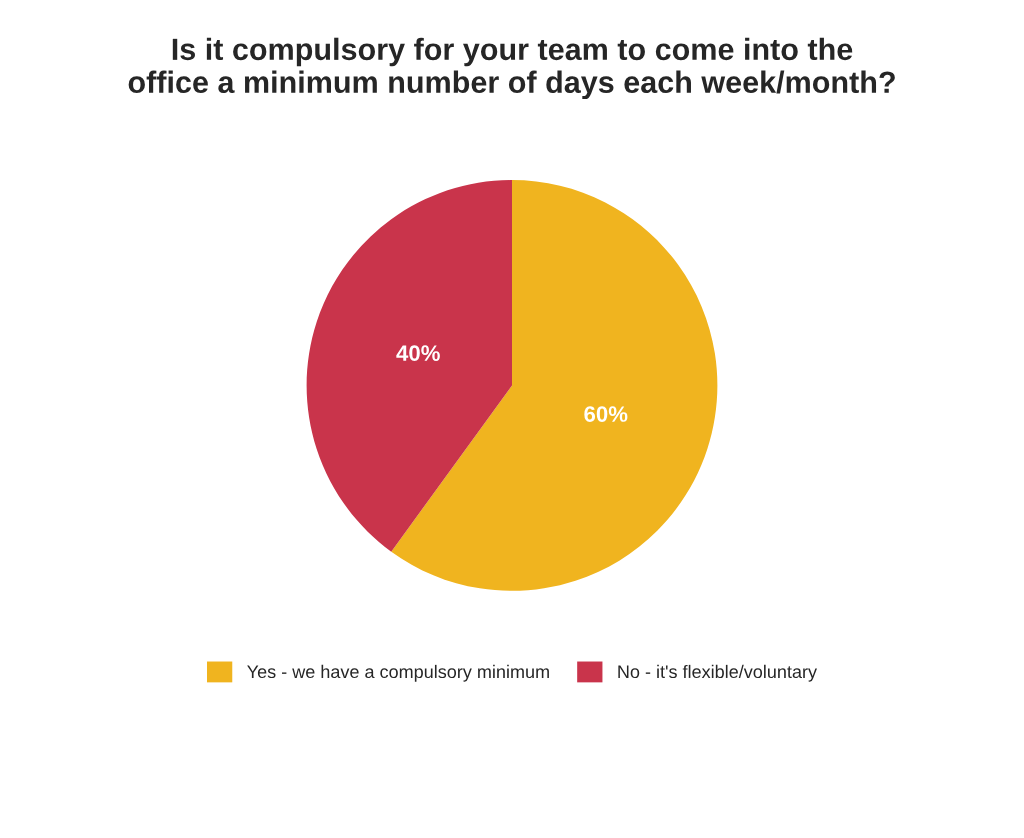 The width and height of the screenshot is (1024, 838). What do you see at coordinates (418, 353) in the screenshot?
I see `data-label: 40%` at bounding box center [418, 353].